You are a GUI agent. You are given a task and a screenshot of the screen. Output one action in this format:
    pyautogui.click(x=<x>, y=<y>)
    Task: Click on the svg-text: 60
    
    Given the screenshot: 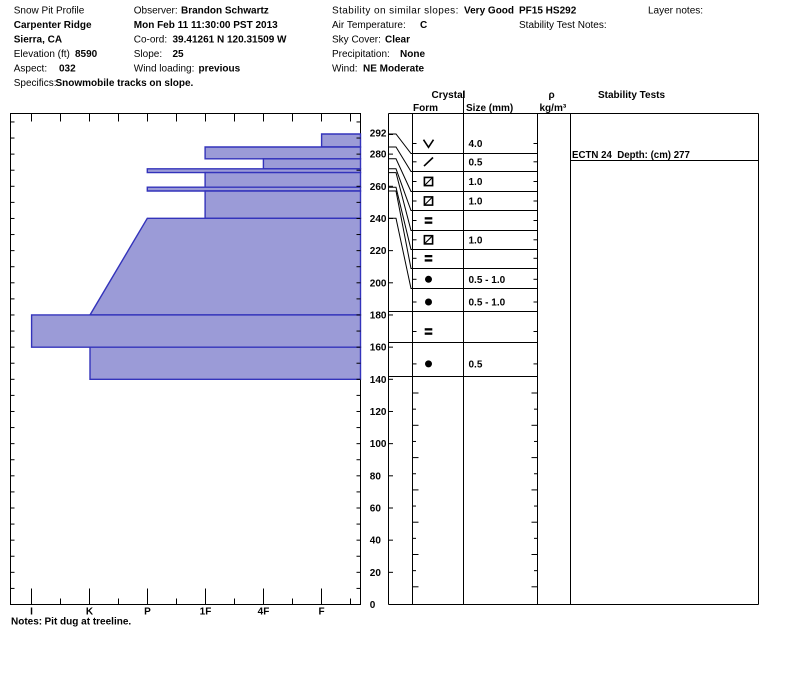 What is the action you would take?
    pyautogui.click(x=376, y=508)
    